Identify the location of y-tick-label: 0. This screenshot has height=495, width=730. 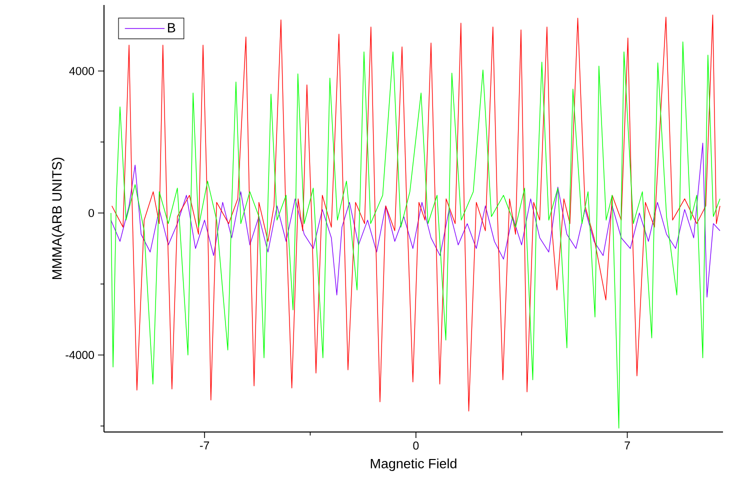
(91, 213).